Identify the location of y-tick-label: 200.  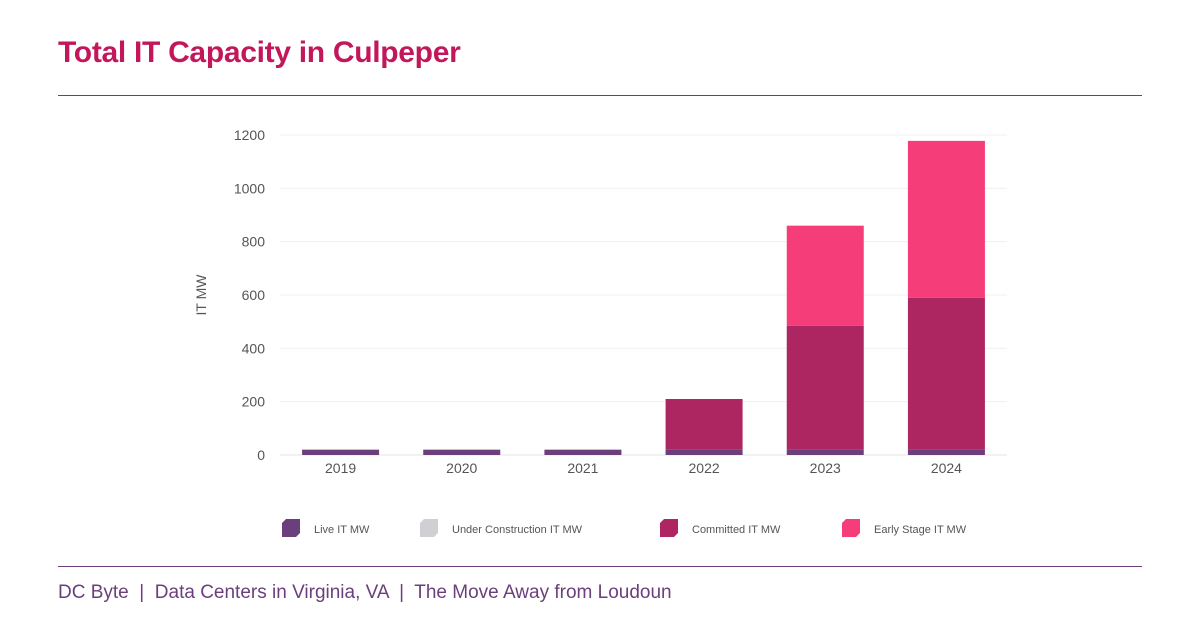
(254, 402).